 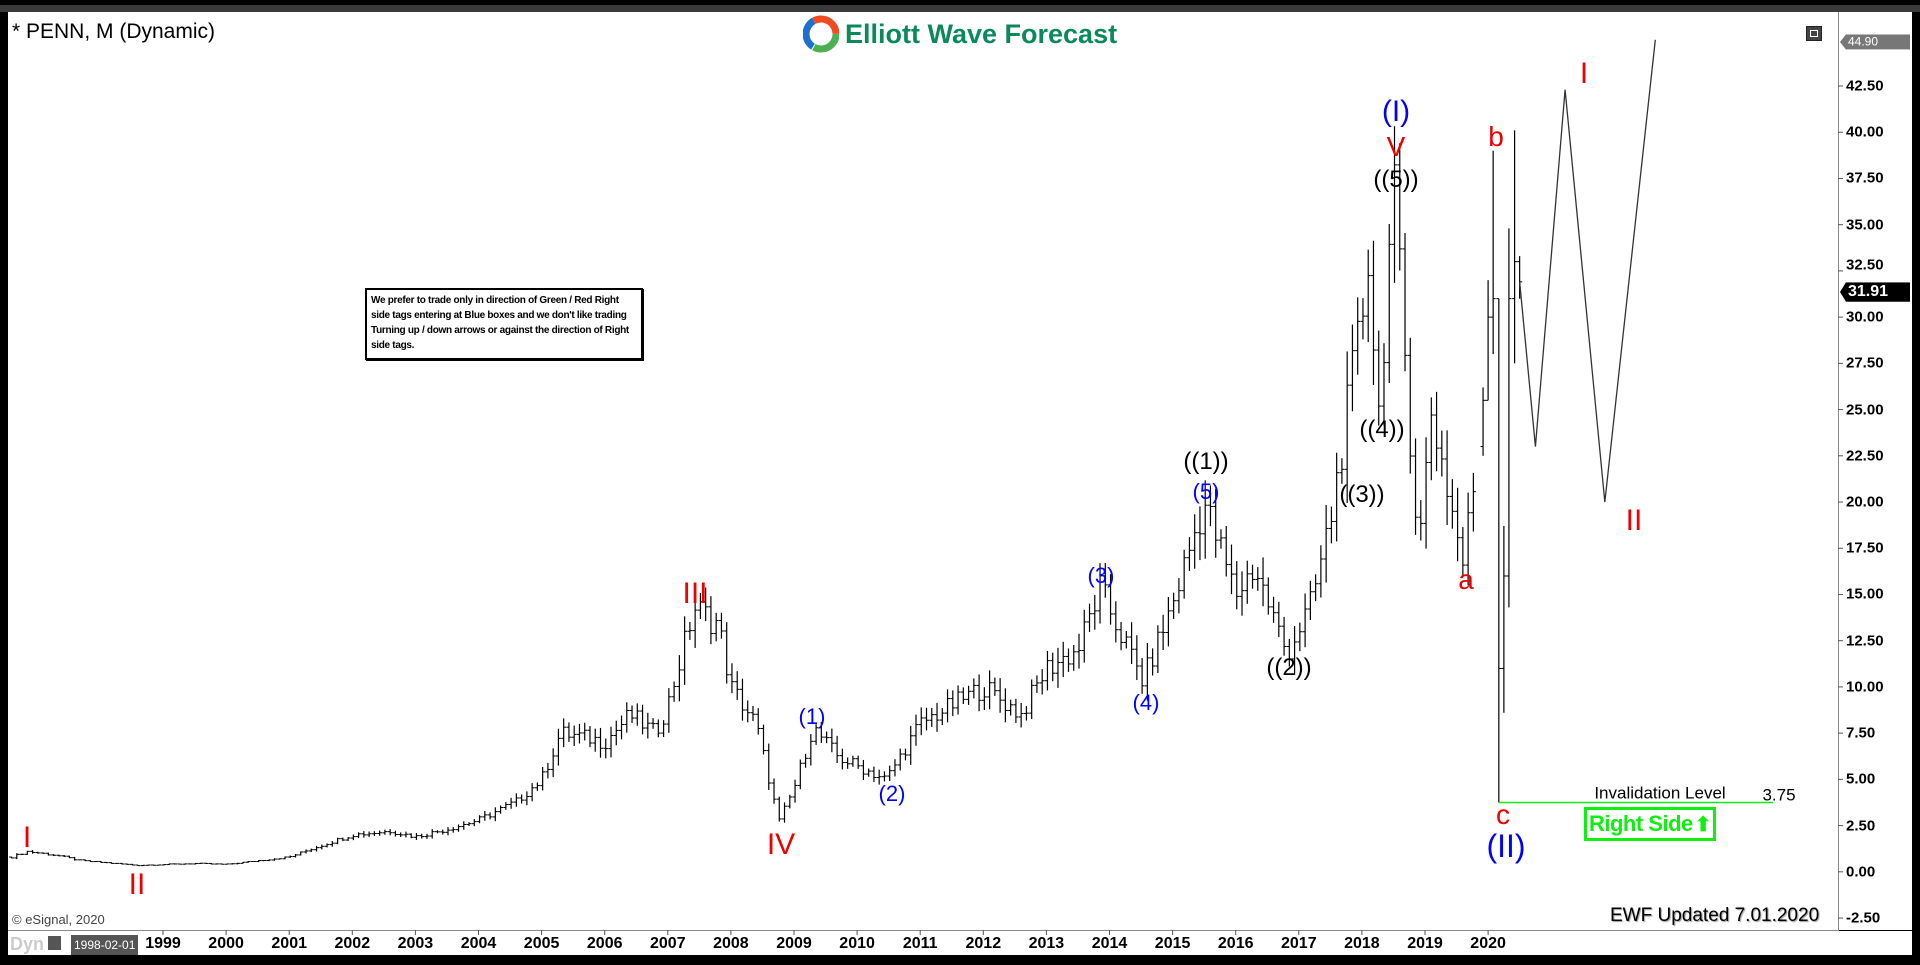 What do you see at coordinates (1875, 42) in the screenshot?
I see `top-price-badge: 44.90` at bounding box center [1875, 42].